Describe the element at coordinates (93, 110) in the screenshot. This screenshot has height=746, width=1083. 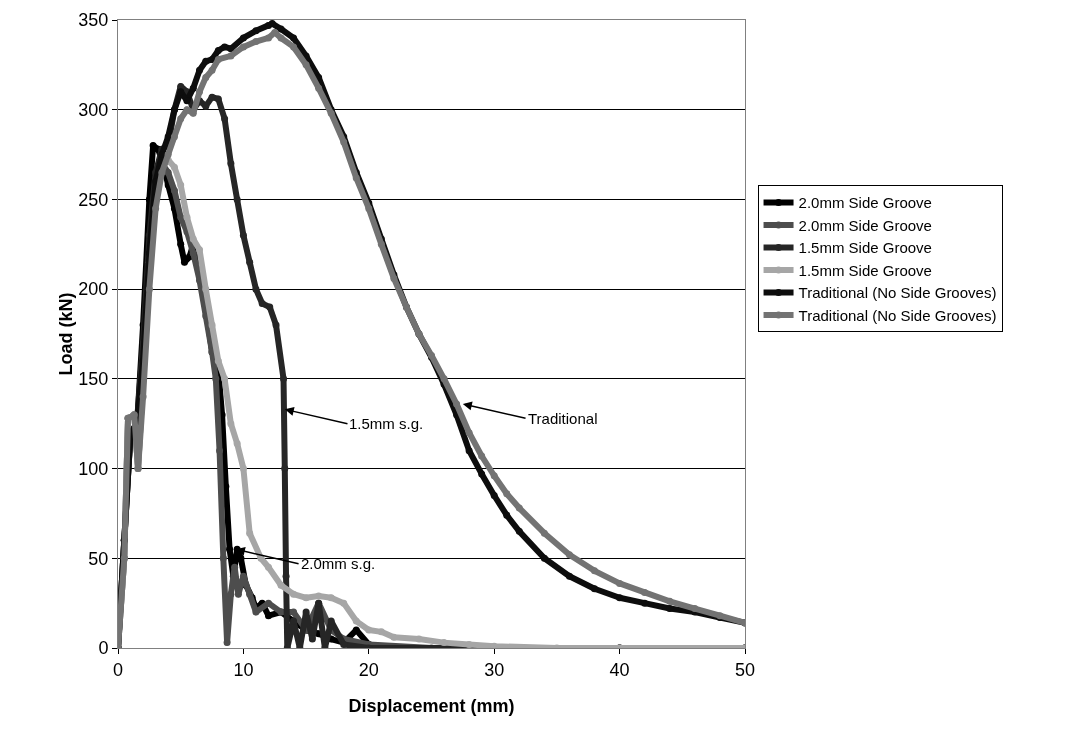
I see `y-tick-label: 300` at that location.